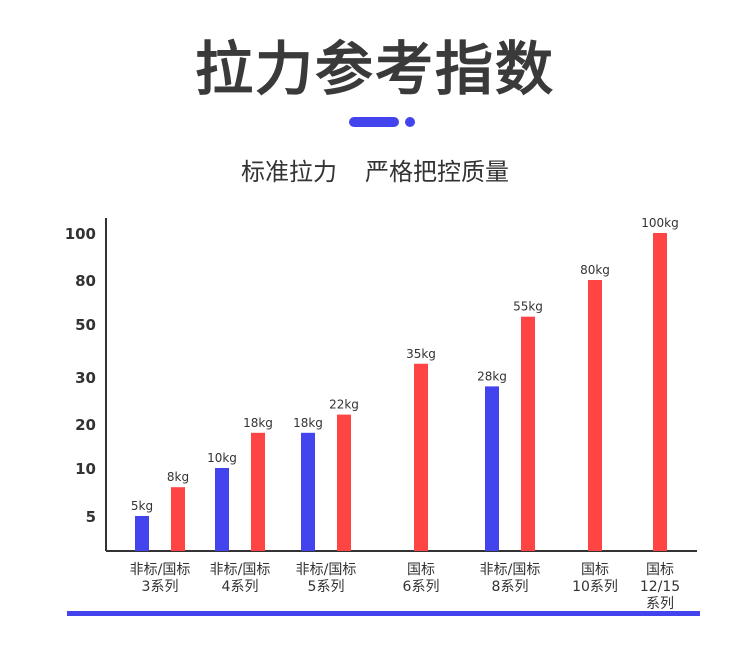  What do you see at coordinates (85, 469) in the screenshot?
I see `y-tick-label: 10` at bounding box center [85, 469].